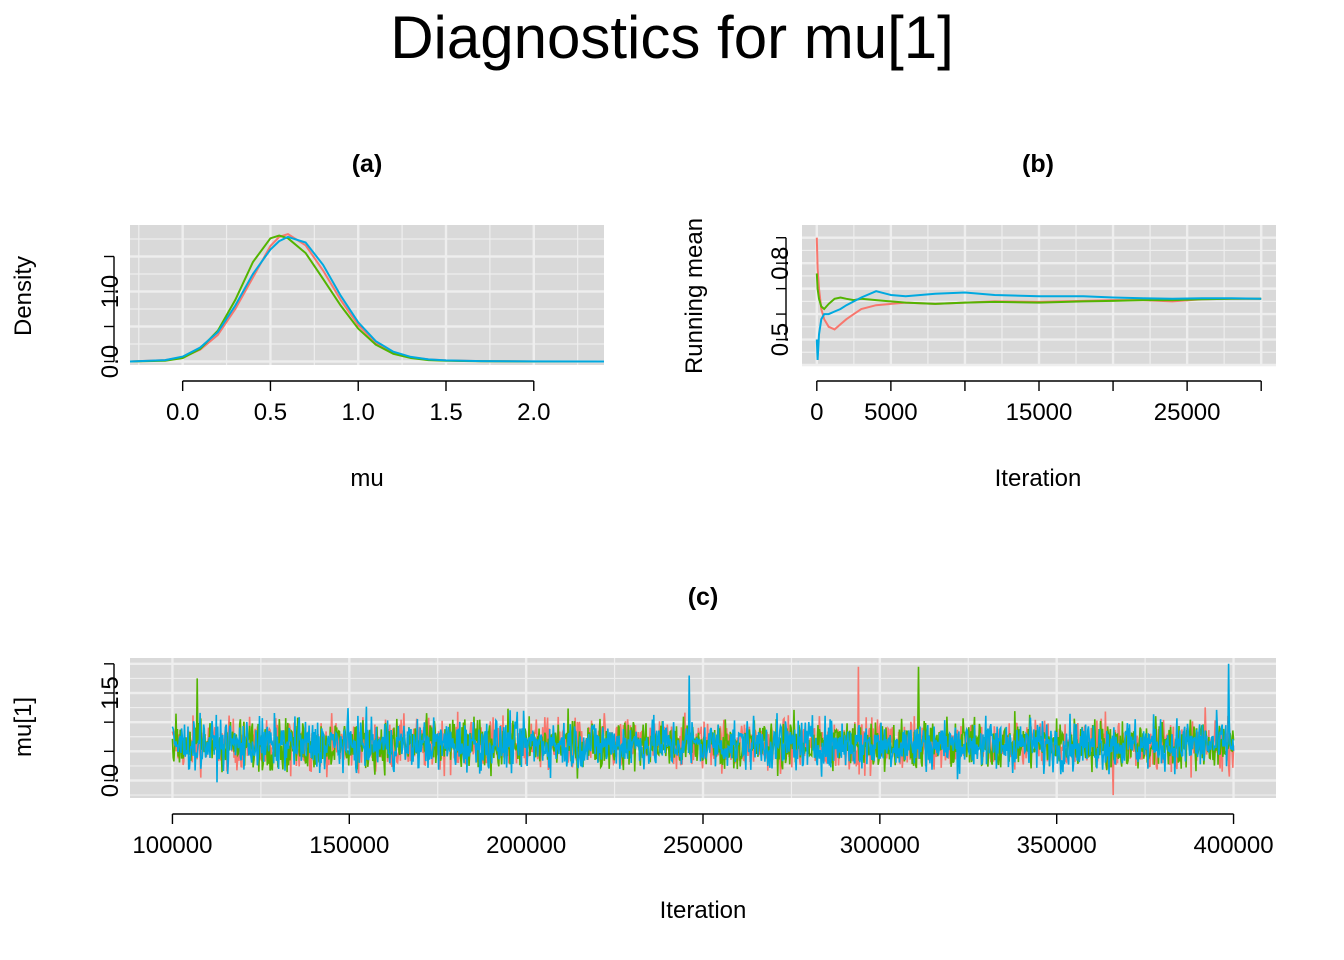  What do you see at coordinates (526, 845) in the screenshot?
I see `x-tick-label: 200000` at bounding box center [526, 845].